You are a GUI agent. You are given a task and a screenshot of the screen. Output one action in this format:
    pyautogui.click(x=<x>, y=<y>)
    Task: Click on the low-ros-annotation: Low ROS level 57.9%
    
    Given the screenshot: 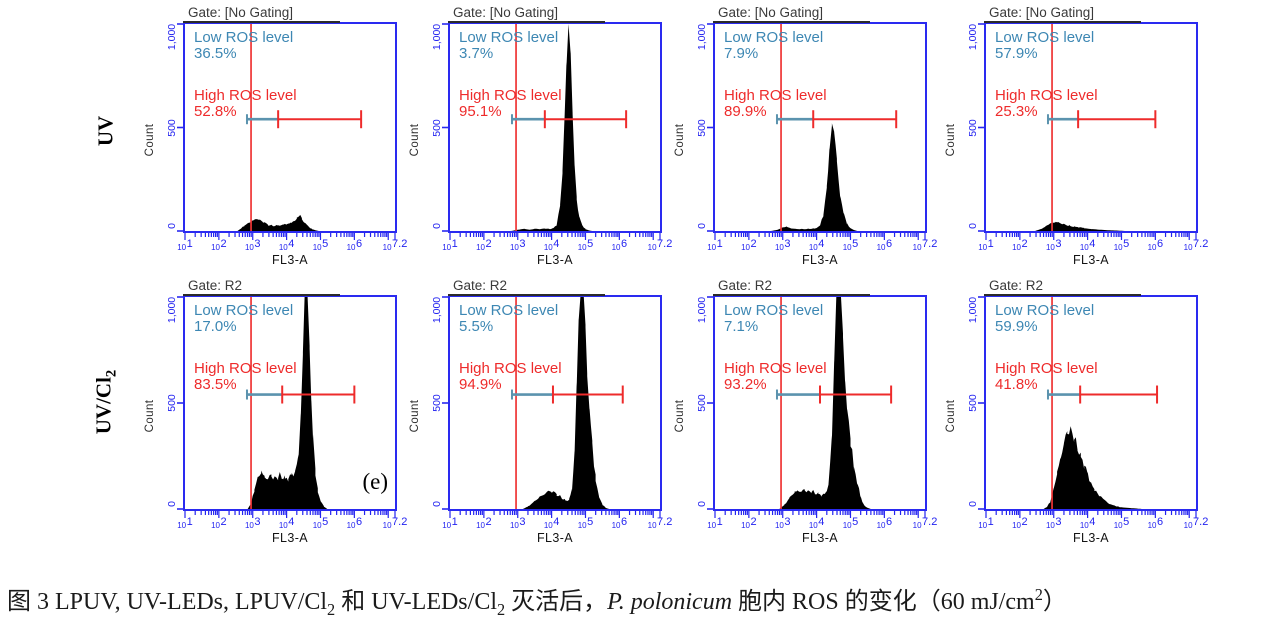 What is the action you would take?
    pyautogui.click(x=1044, y=46)
    